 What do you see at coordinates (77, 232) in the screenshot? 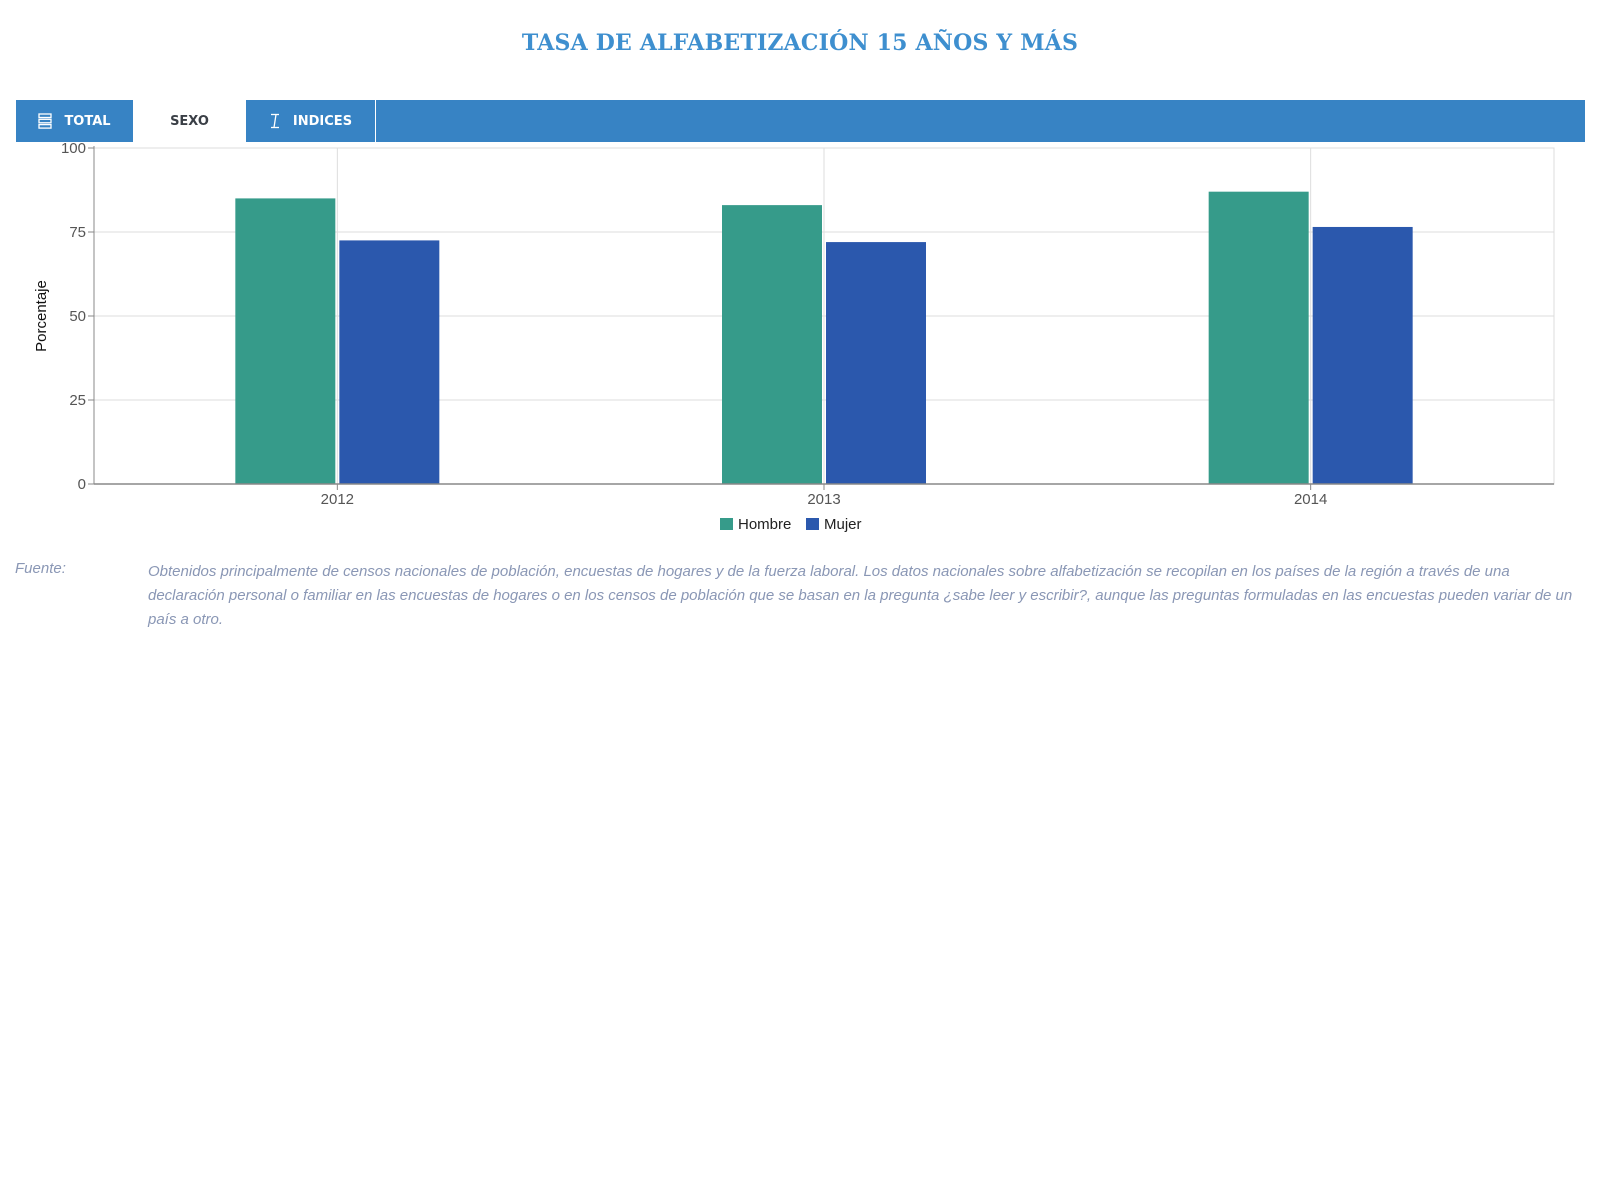
I see `y-tick-label: 75` at bounding box center [77, 232].